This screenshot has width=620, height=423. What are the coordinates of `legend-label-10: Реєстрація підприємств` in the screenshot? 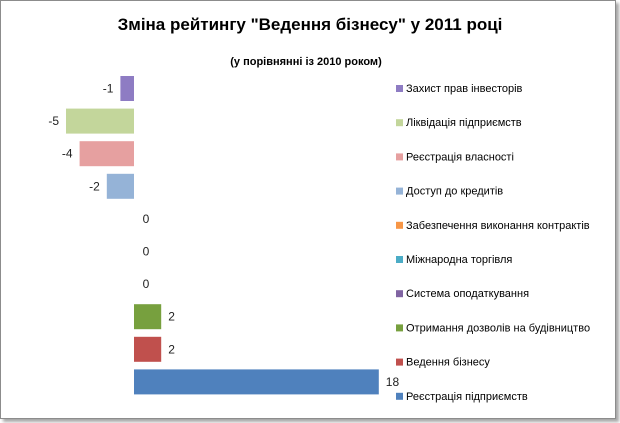 It's located at (467, 397).